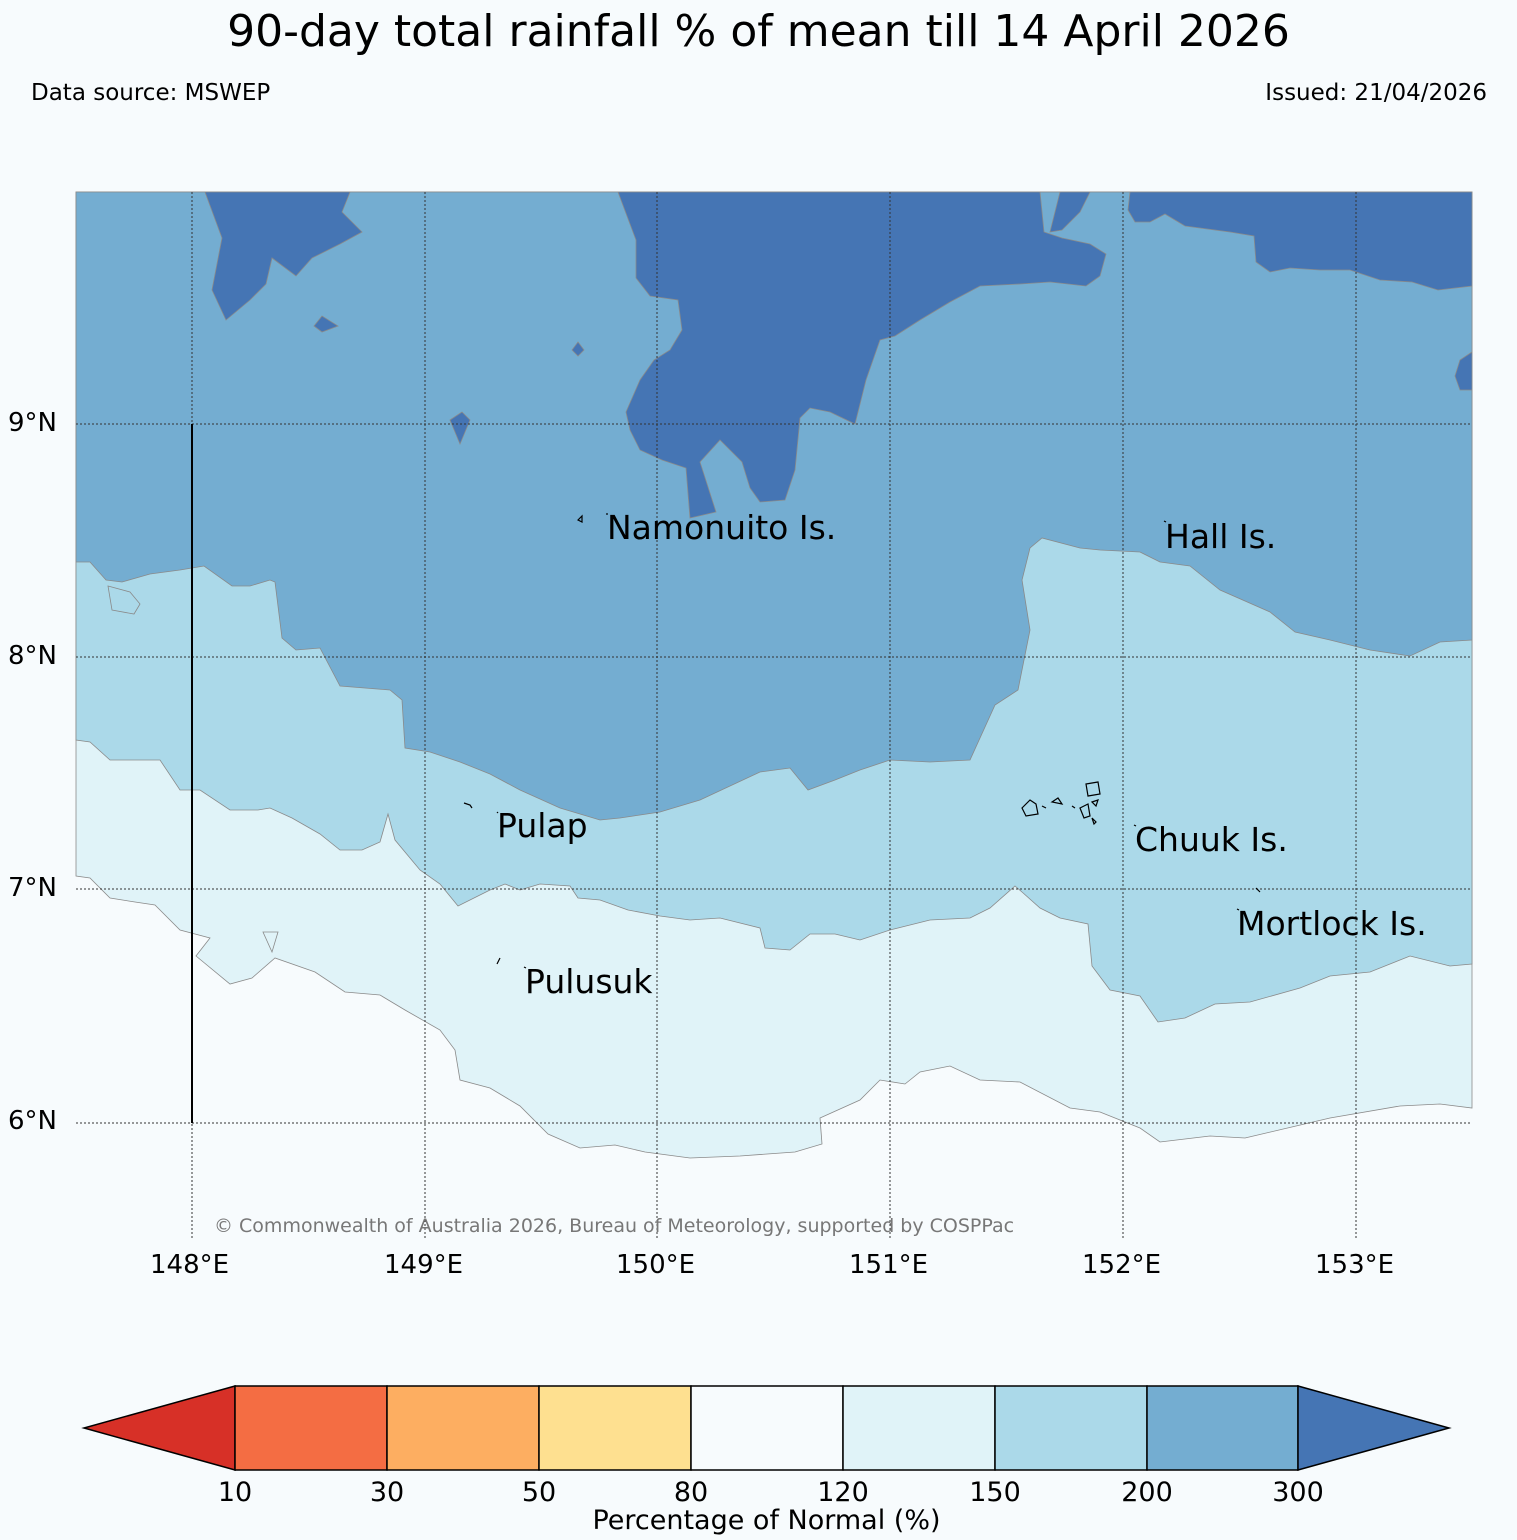  What do you see at coordinates (656, 1265) in the screenshot?
I see `lon-label-150e: 150°E` at bounding box center [656, 1265].